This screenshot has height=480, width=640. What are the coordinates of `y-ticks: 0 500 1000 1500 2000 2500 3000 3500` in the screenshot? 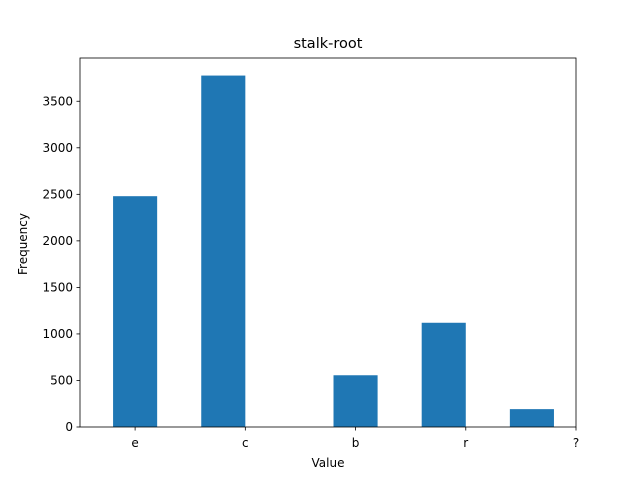 It's located at (61, 264).